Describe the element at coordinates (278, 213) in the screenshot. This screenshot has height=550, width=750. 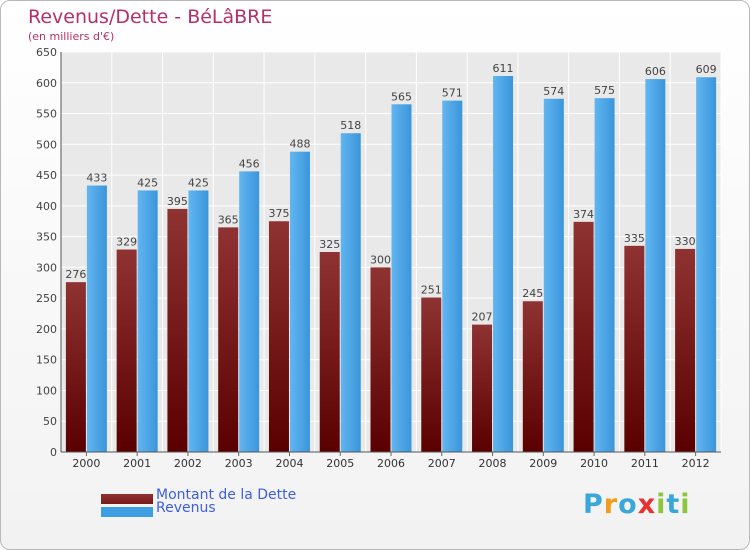
I see `data-label-dette: 375` at that location.